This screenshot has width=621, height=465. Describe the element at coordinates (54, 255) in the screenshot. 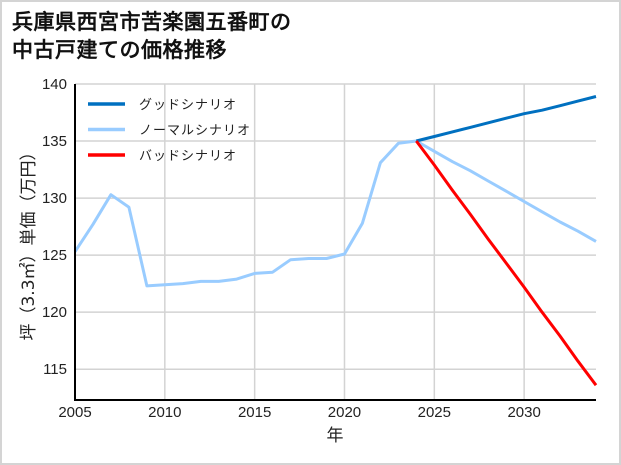

I see `y-tick-label: 125` at that location.